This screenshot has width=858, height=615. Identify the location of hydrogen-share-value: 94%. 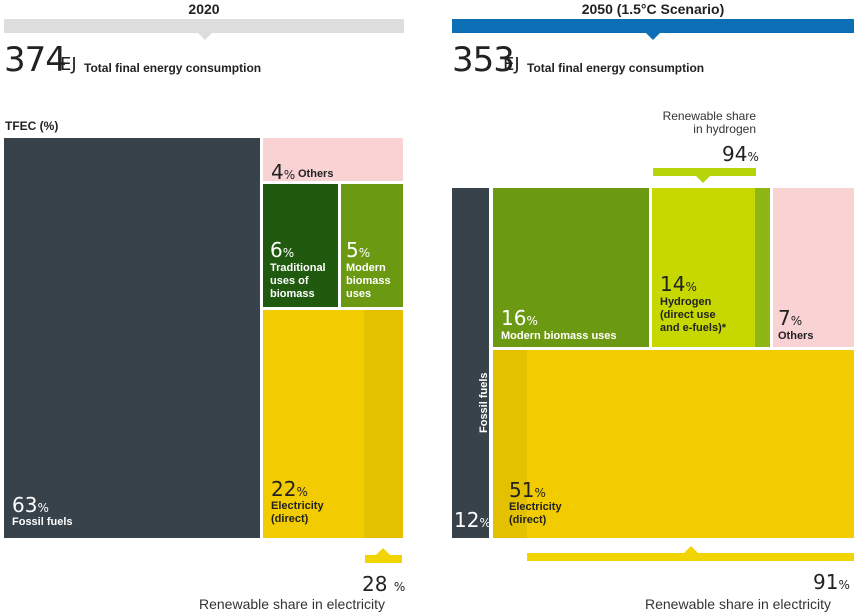
(740, 154).